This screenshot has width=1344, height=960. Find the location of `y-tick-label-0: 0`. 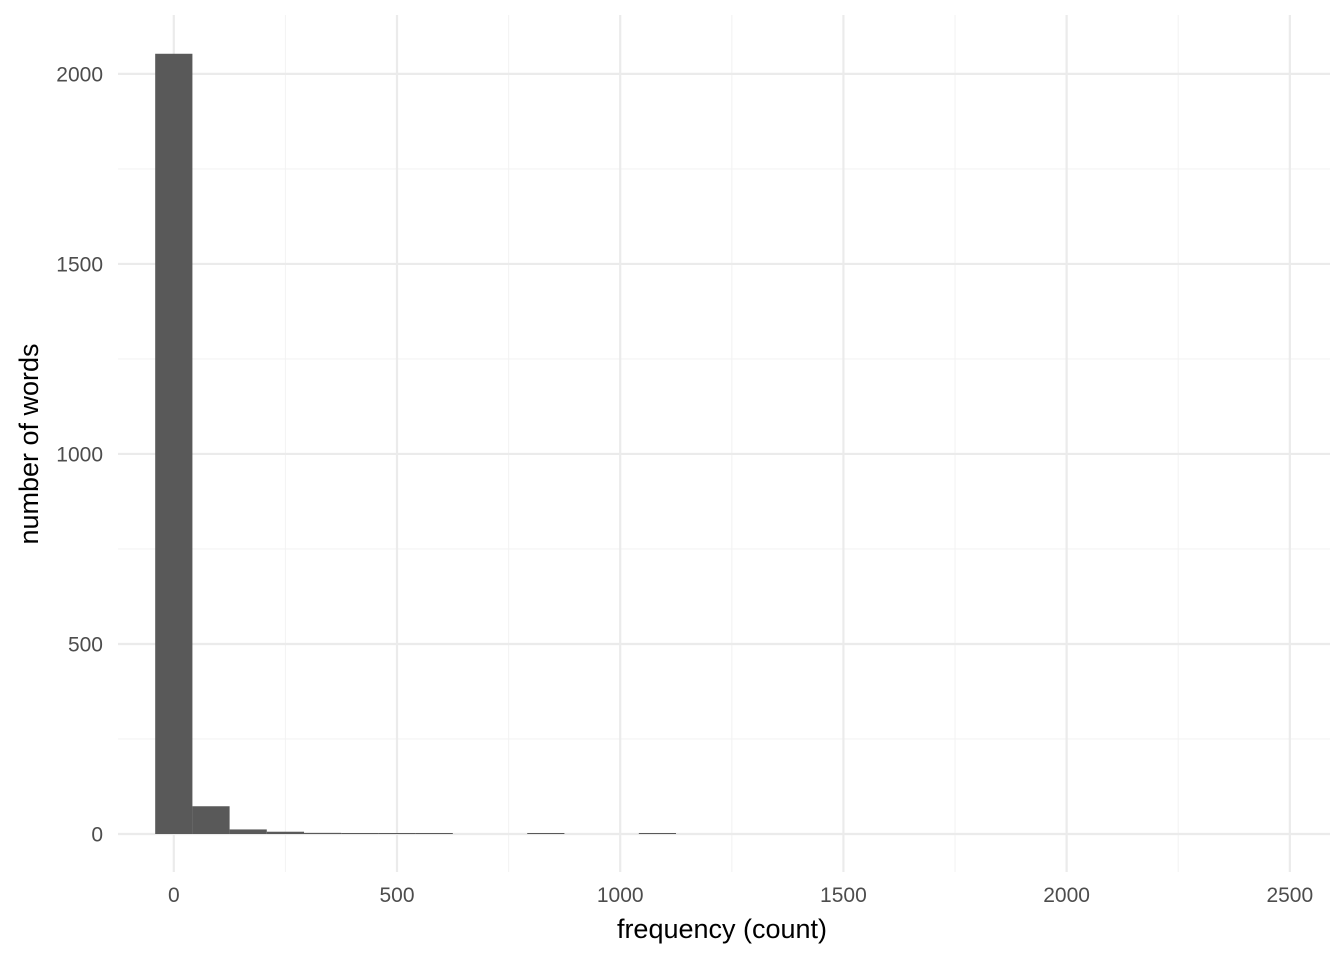

y-tick-label-0: 0 is located at coordinates (97, 834).